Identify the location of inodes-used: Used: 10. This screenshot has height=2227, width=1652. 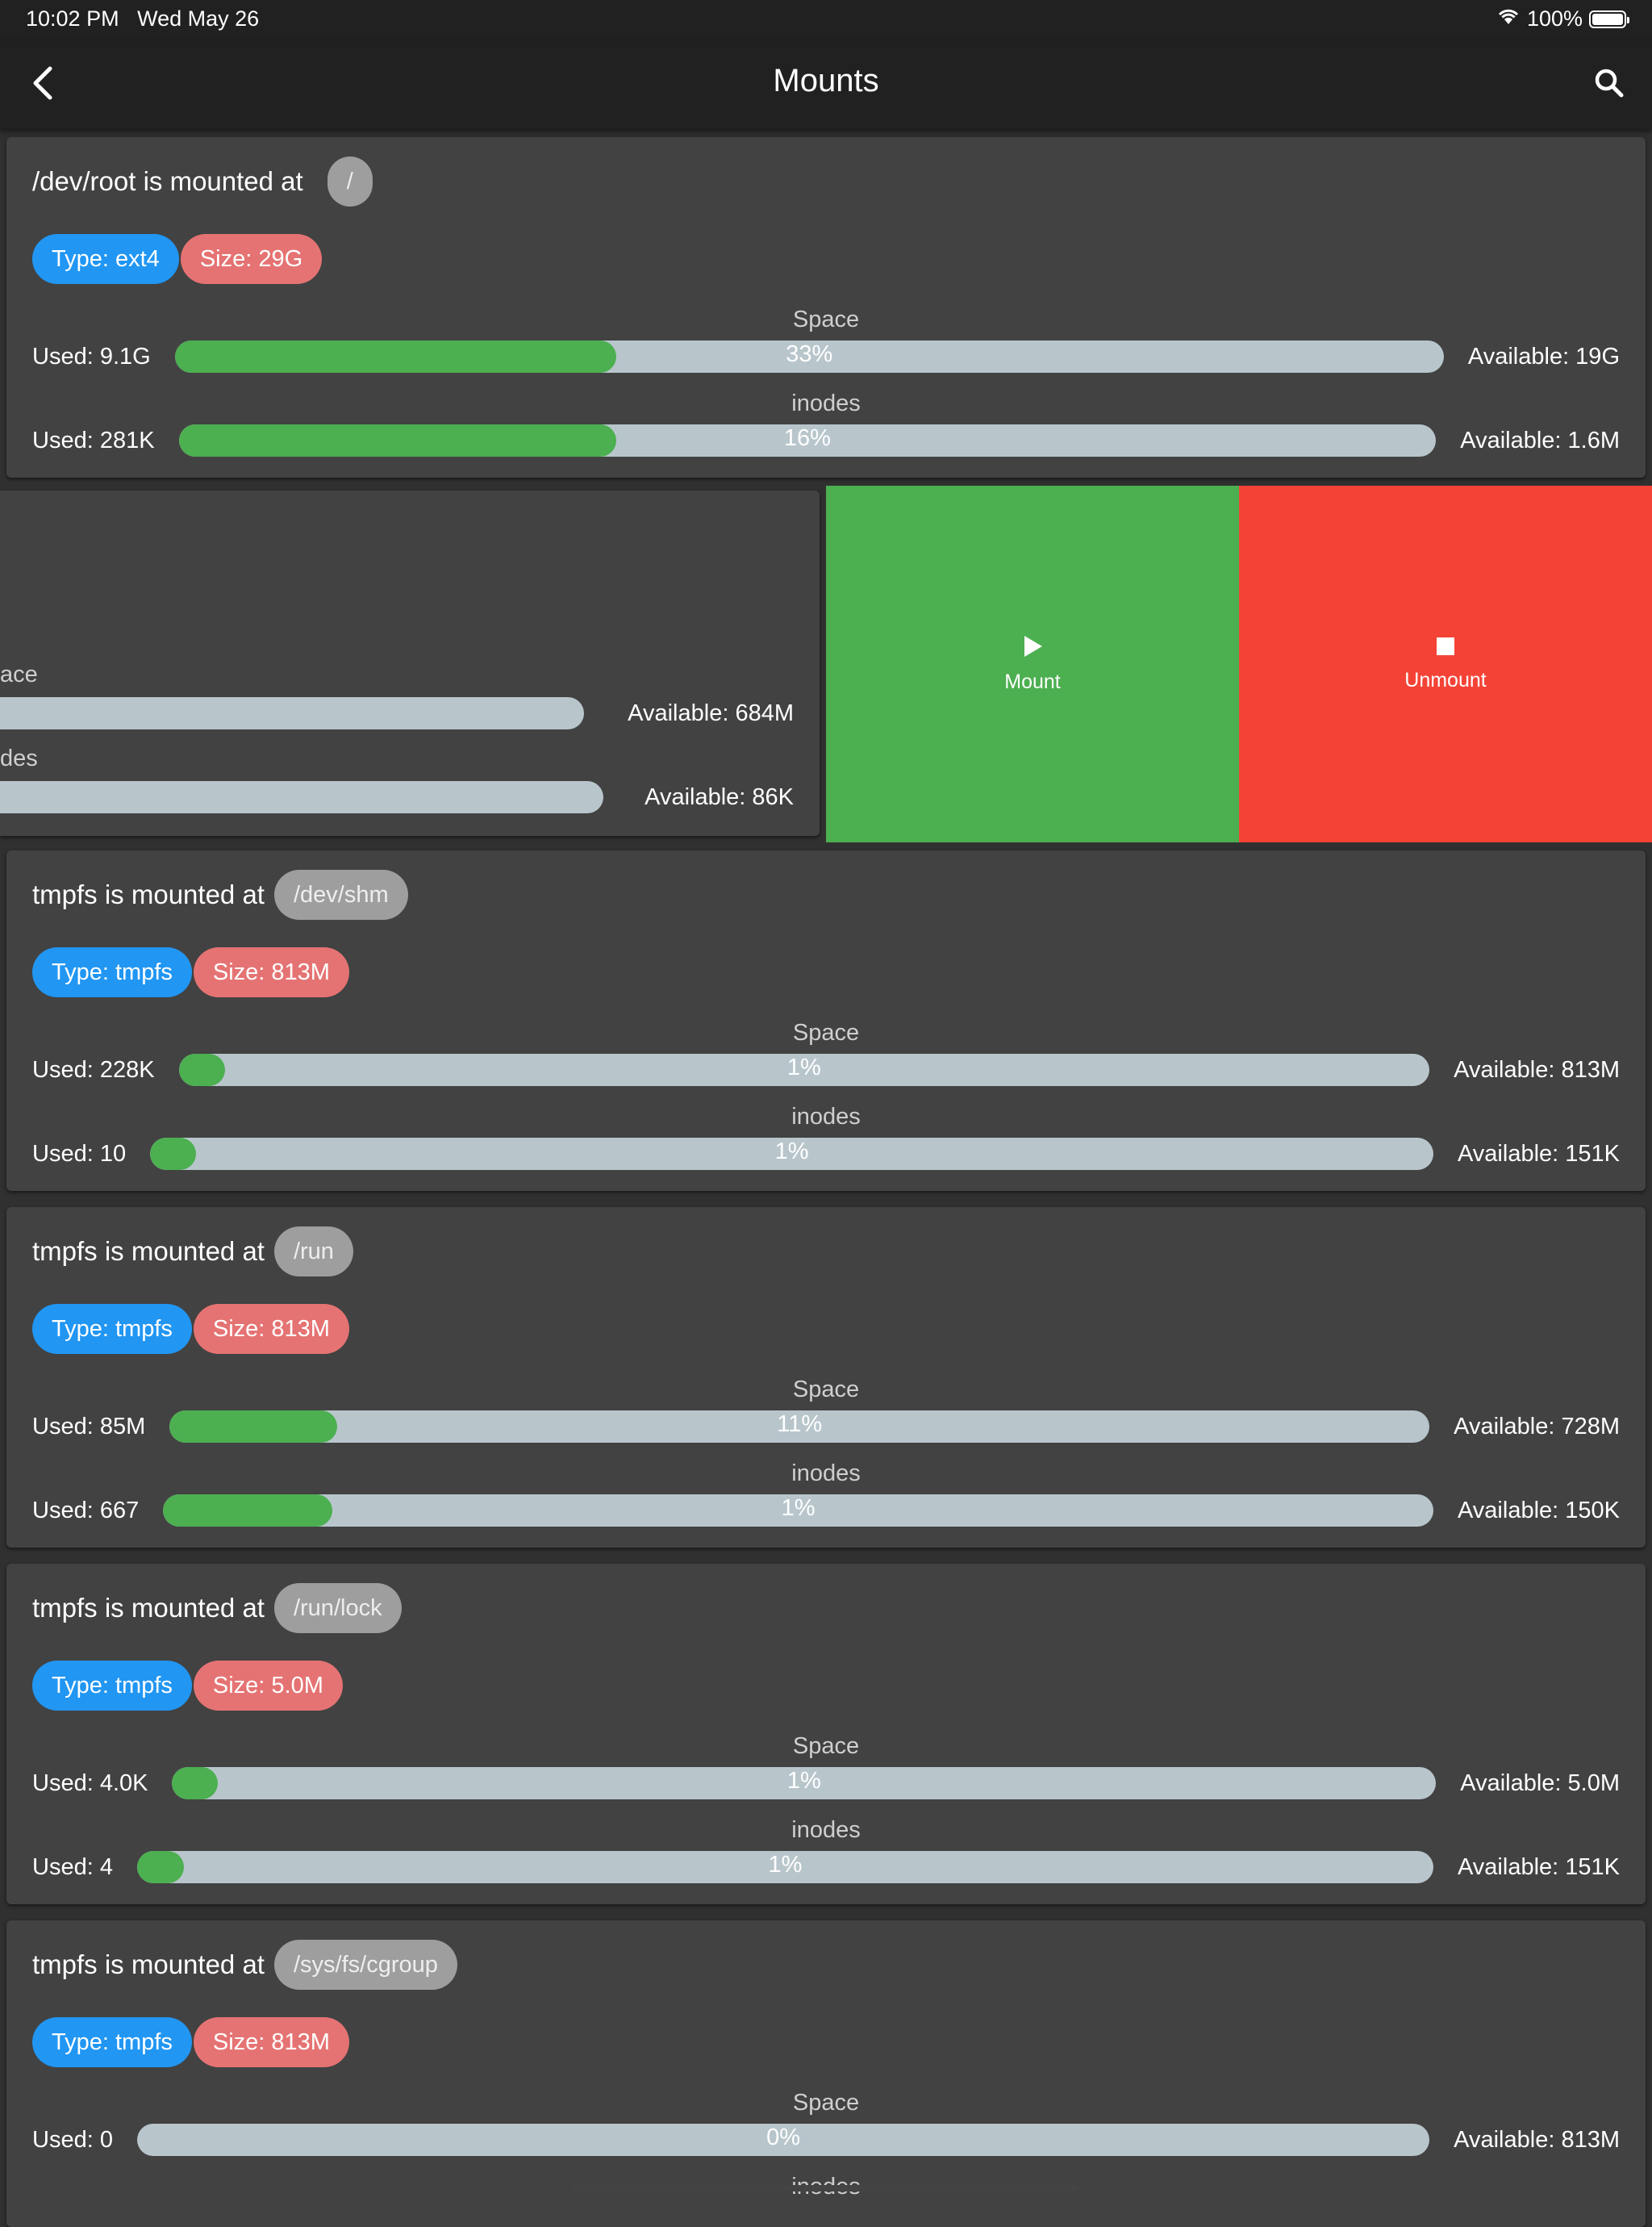
(79, 1153).